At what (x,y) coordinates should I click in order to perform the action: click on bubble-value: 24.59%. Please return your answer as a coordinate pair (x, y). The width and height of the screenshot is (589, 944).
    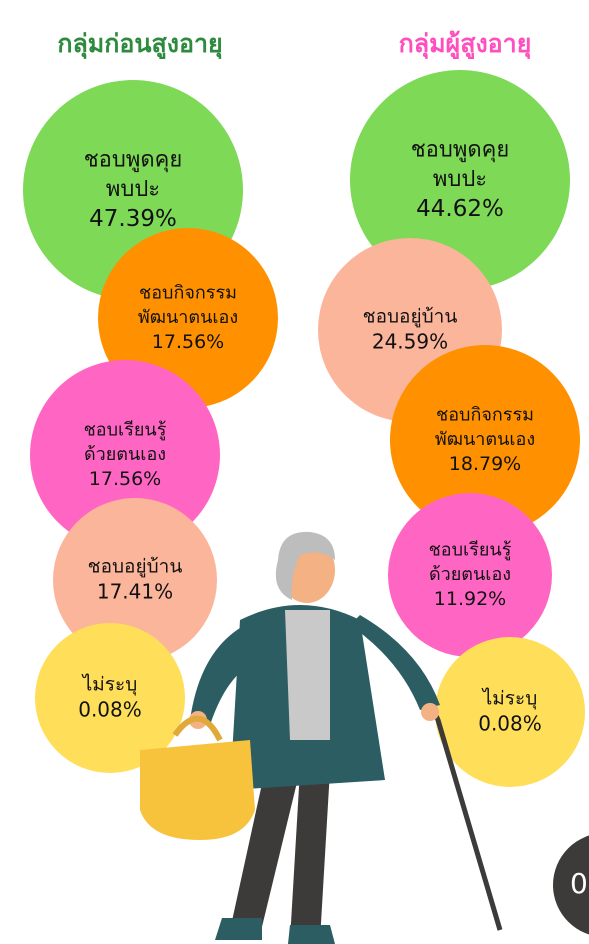
    Looking at the image, I should click on (410, 341).